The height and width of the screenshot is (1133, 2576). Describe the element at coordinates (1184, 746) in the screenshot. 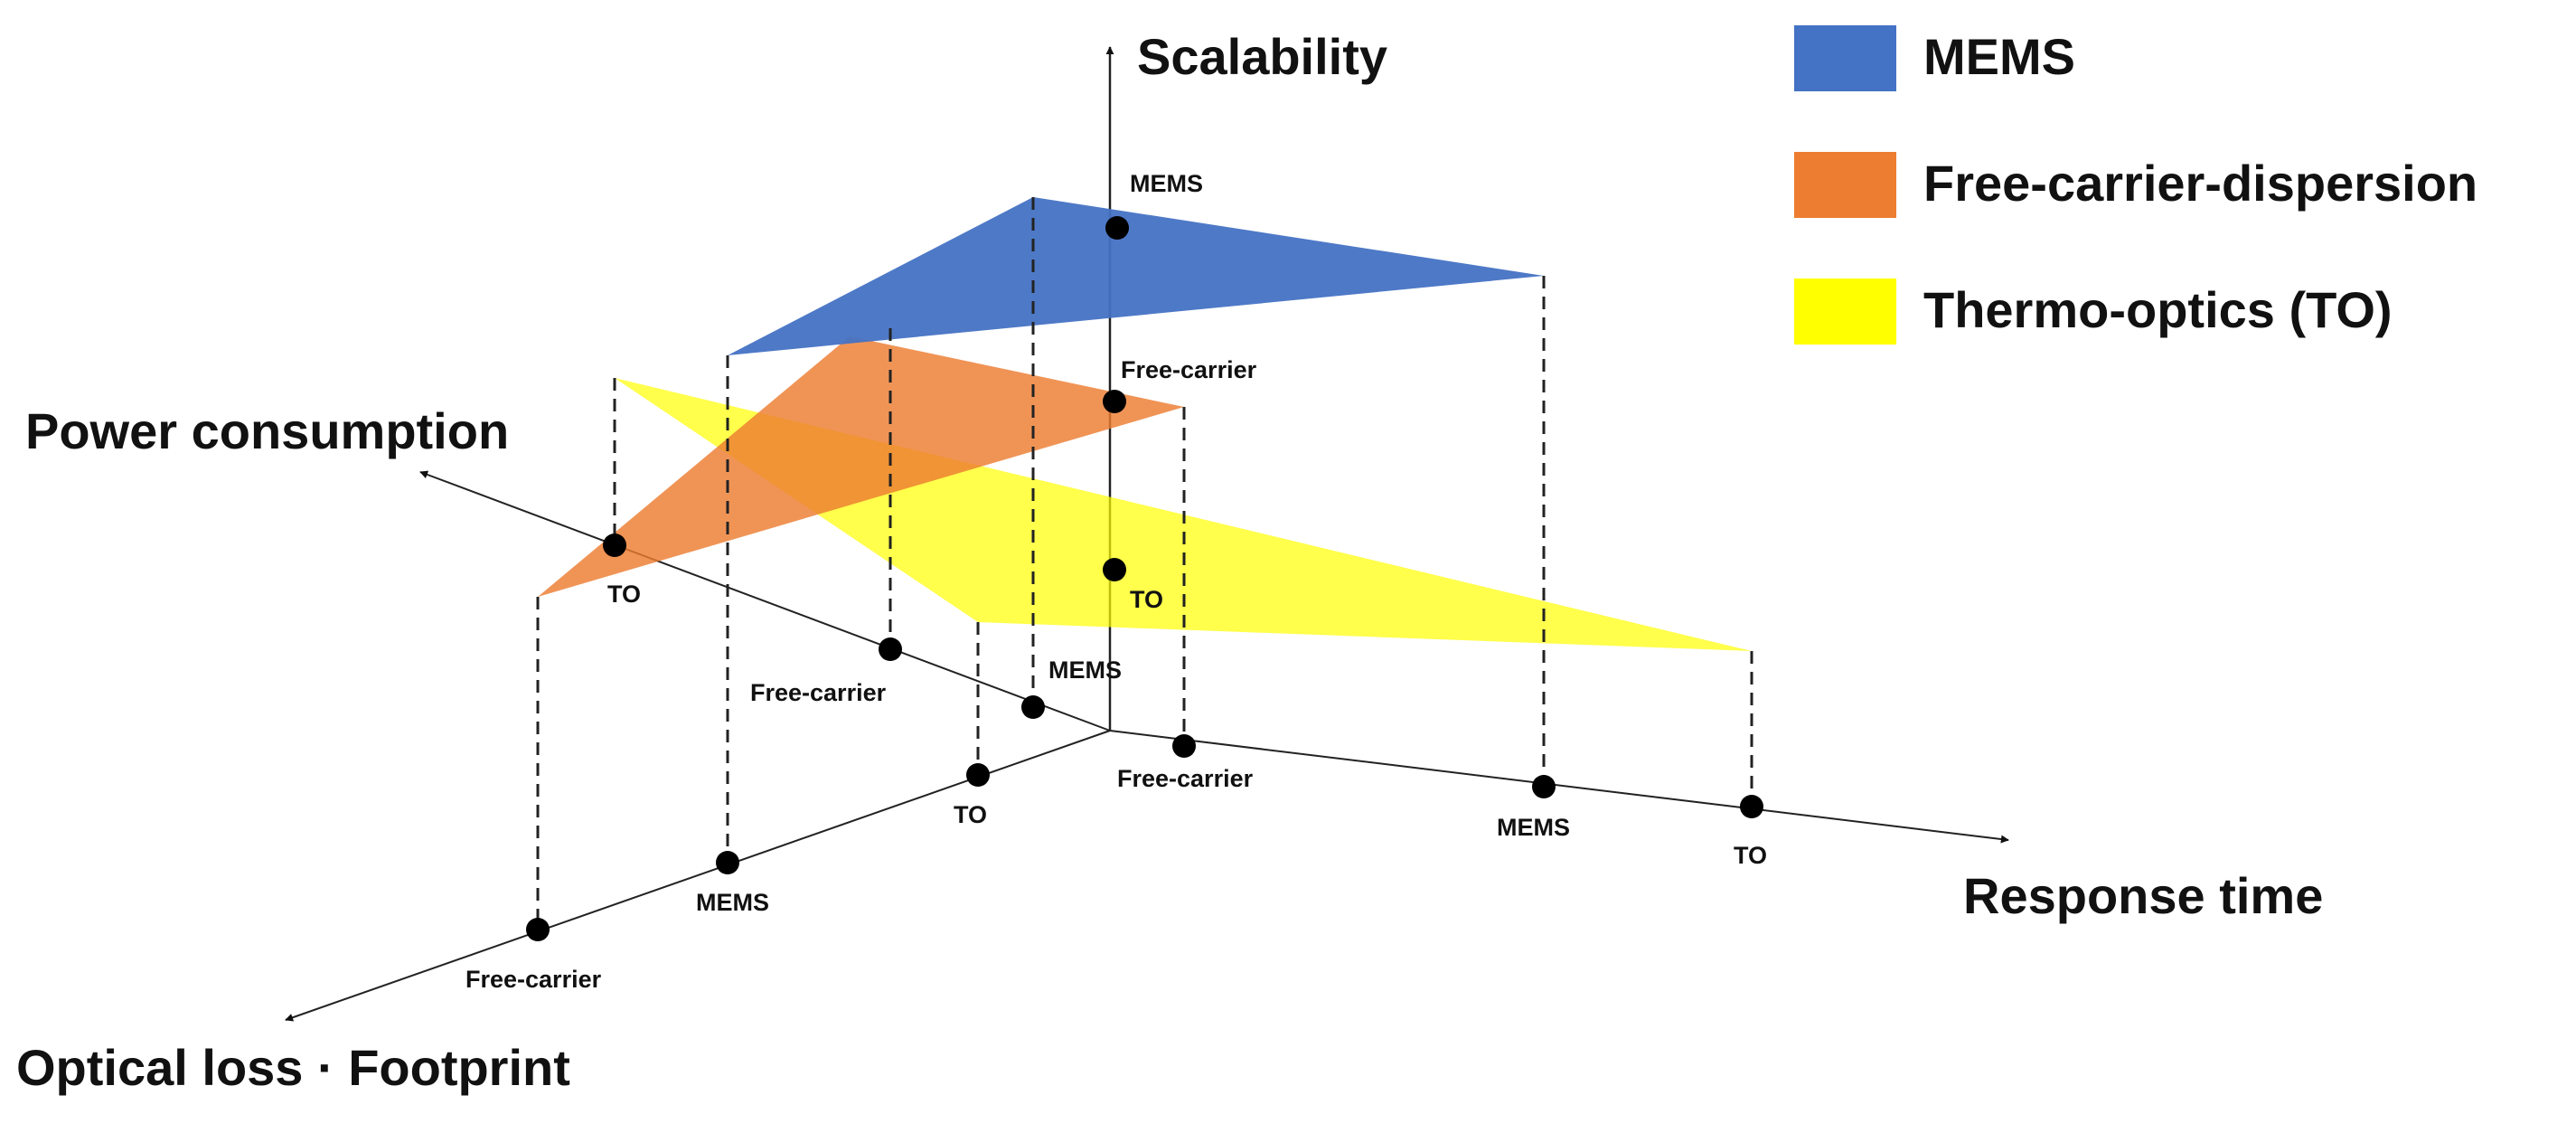

I see `response-free-carrier-point` at that location.